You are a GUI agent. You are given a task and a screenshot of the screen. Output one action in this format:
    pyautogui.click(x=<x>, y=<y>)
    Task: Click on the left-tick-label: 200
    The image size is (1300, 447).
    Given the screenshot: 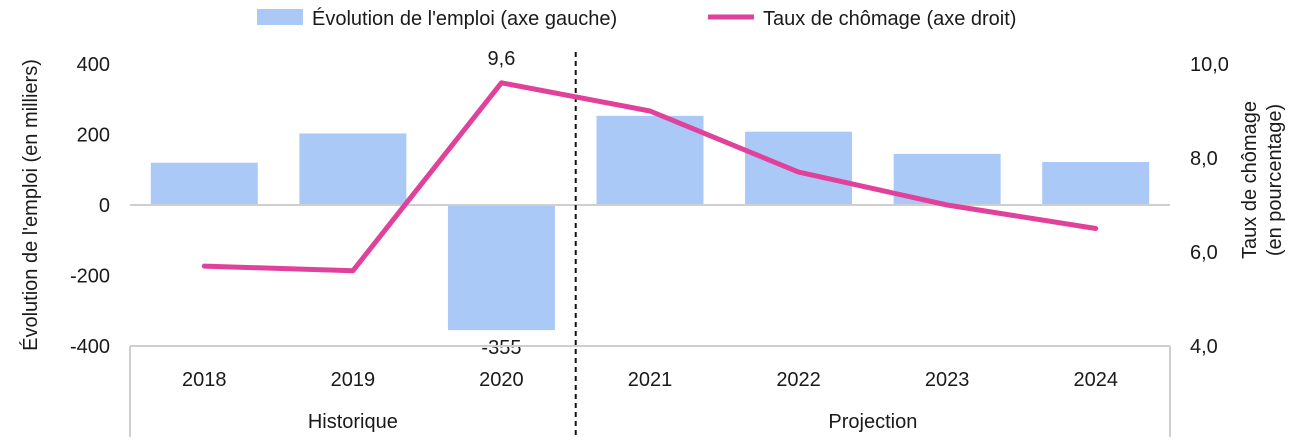 What is the action you would take?
    pyautogui.click(x=93, y=136)
    